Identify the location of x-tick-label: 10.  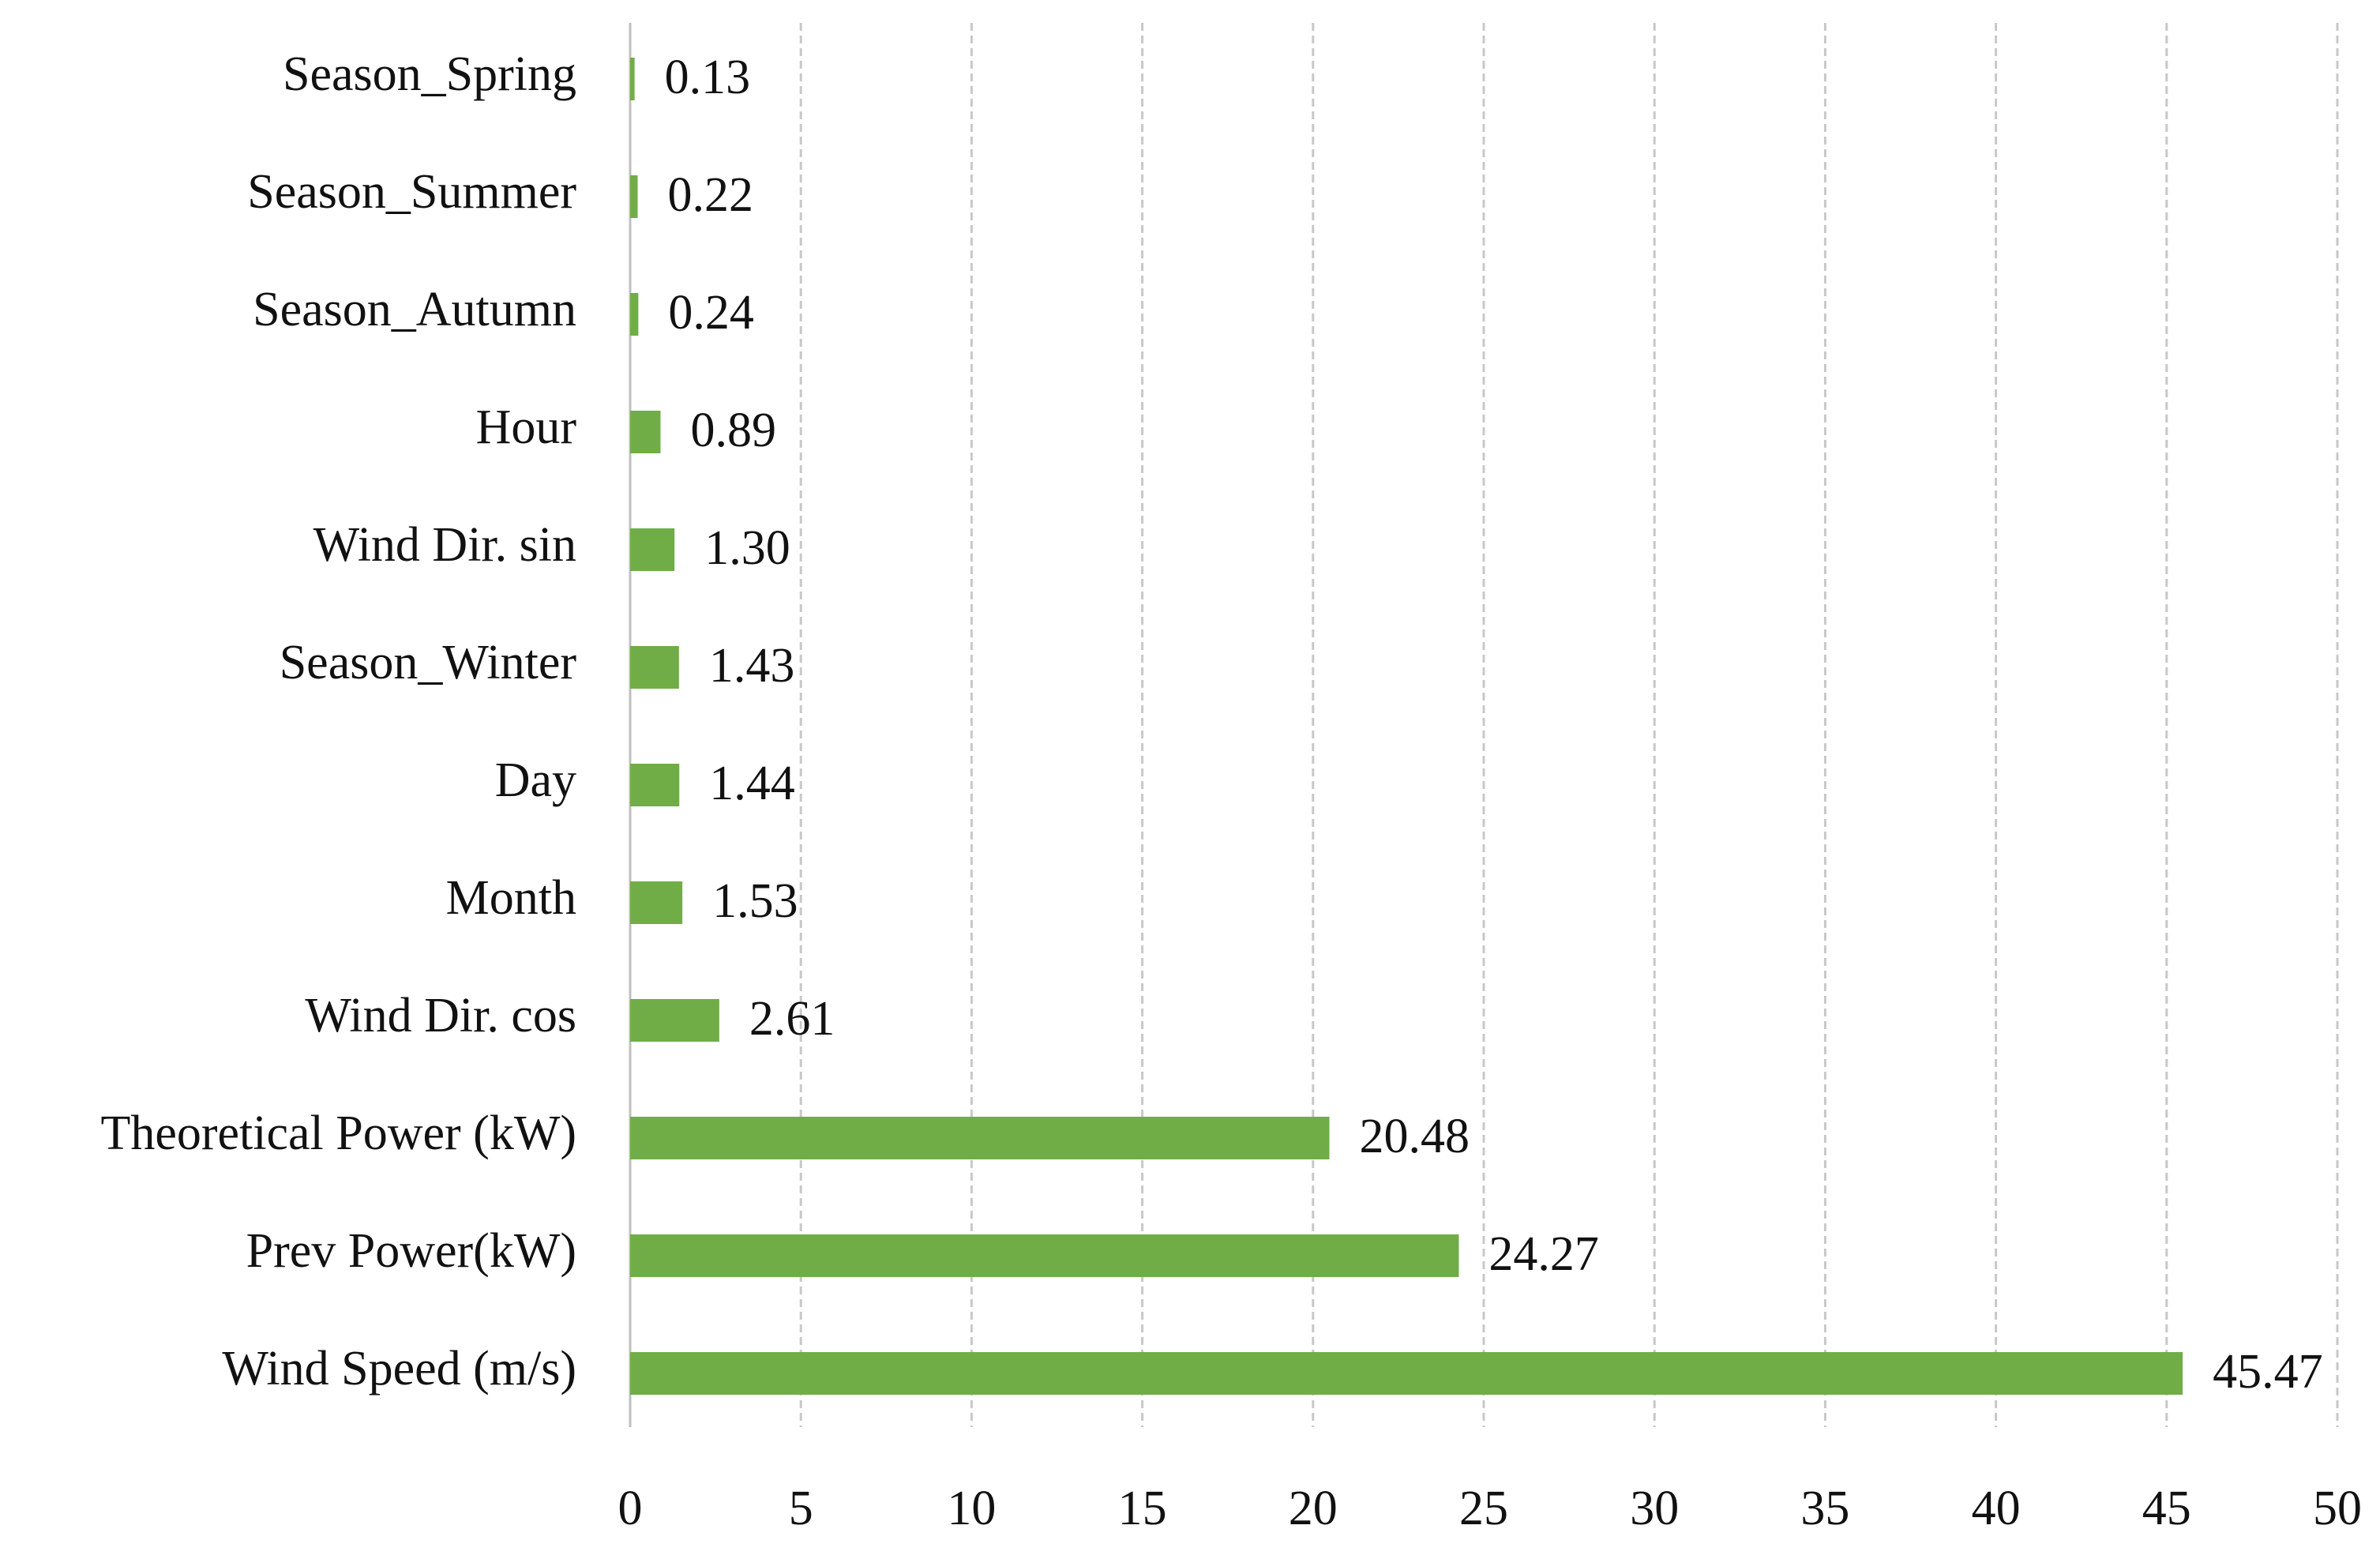
(971, 1508).